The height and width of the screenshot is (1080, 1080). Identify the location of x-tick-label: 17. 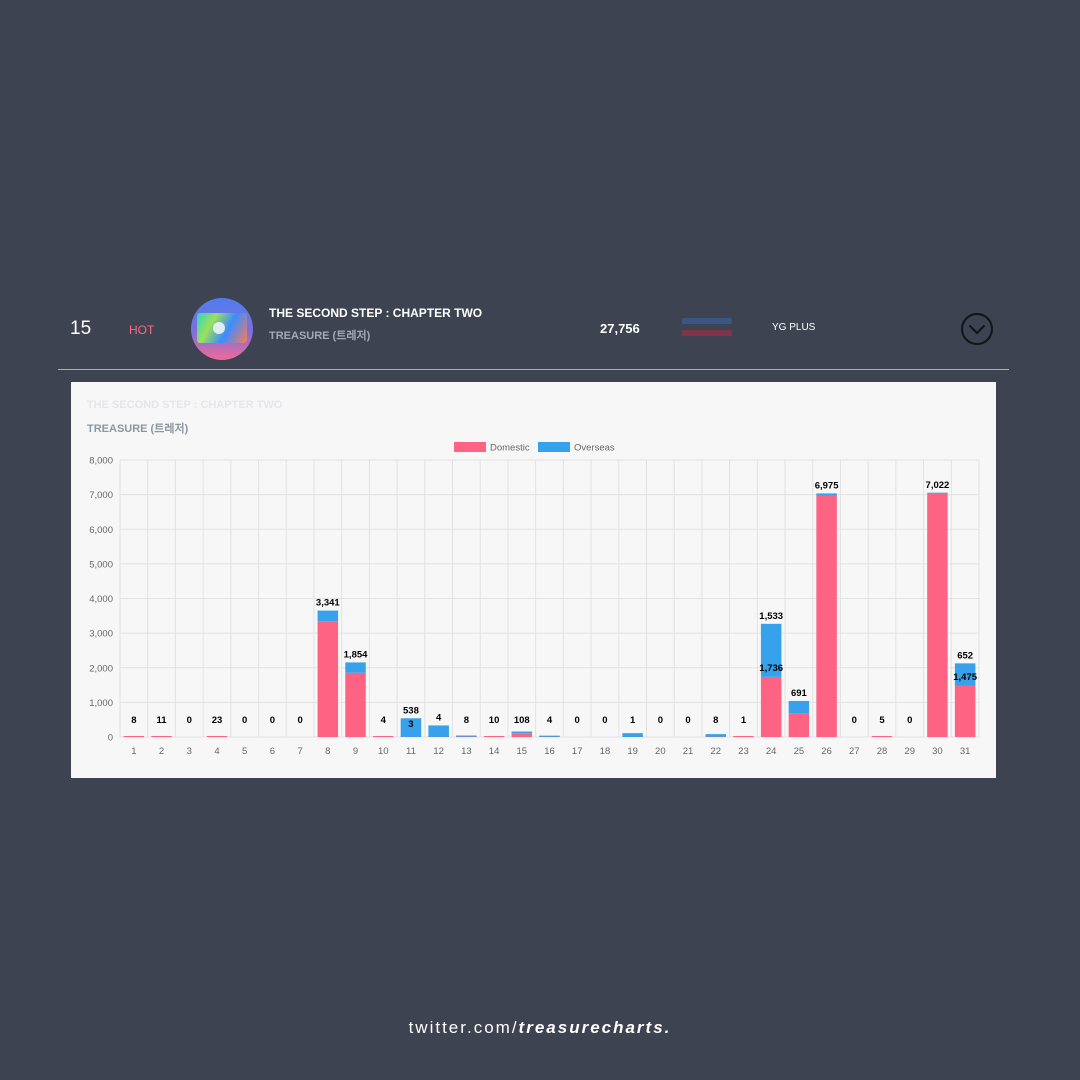
(577, 751).